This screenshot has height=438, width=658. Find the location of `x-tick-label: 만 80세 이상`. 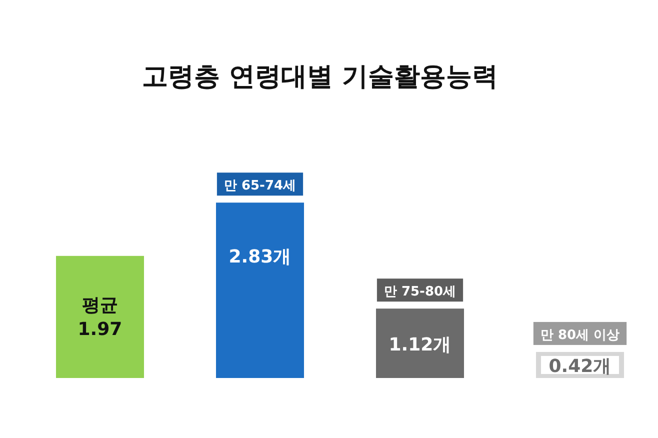

x-tick-label: 만 80세 이상 is located at coordinates (580, 335).